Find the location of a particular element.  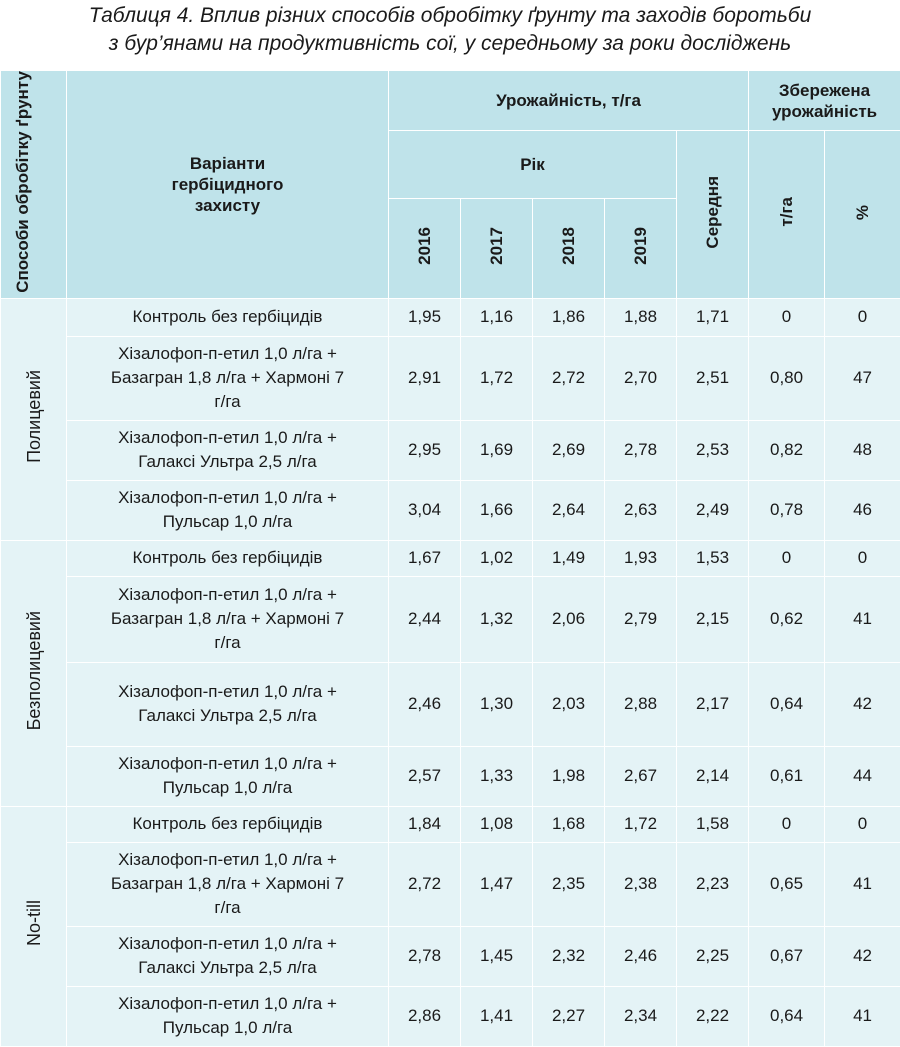

value-saved-t-ha: 0,67 is located at coordinates (787, 956).